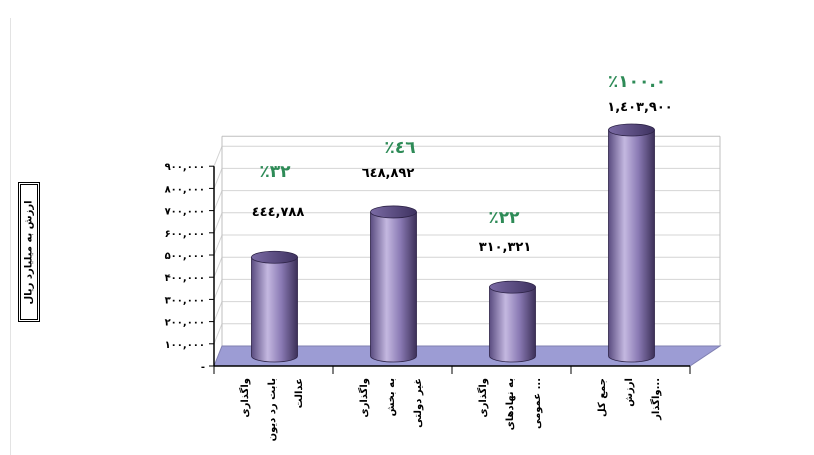 The width and height of the screenshot is (814, 455). I want to click on value-label: ٤٤٤,٧٨٨, so click(278, 212).